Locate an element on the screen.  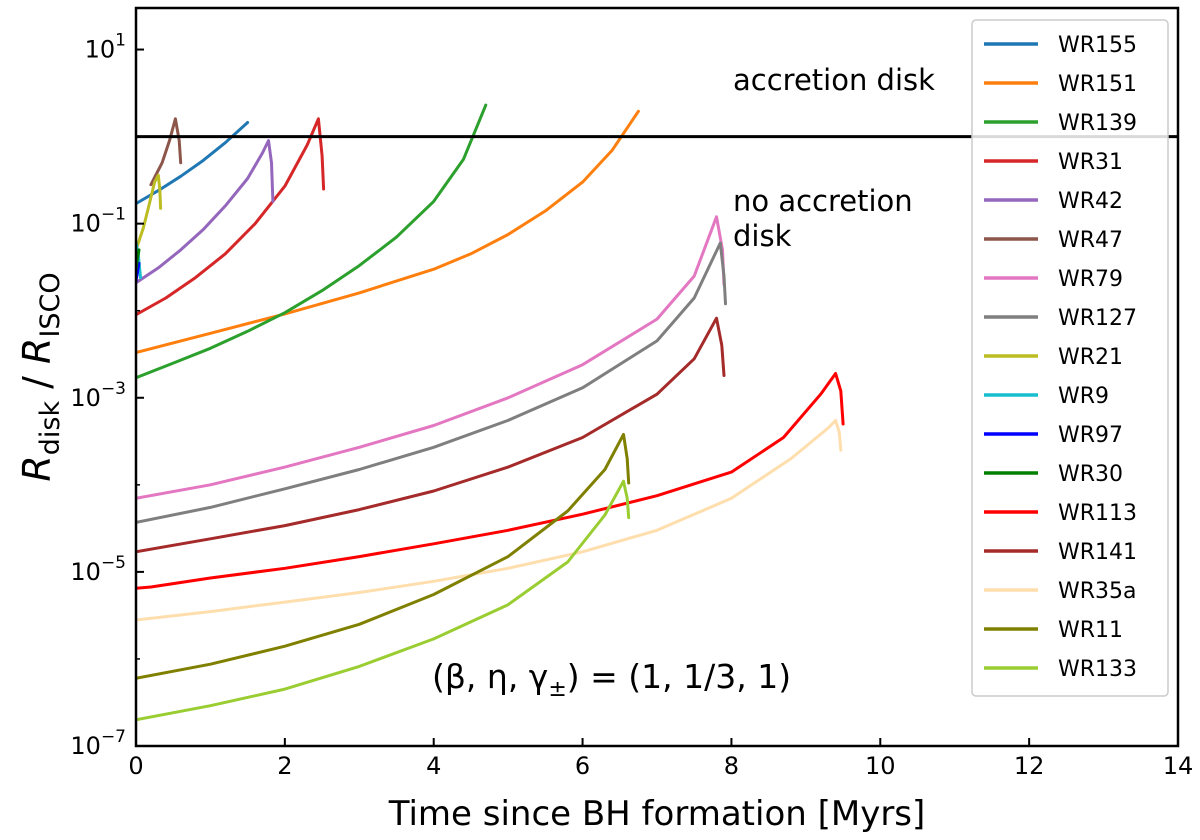
legend-label-wr141: WR141 is located at coordinates (1097, 552).